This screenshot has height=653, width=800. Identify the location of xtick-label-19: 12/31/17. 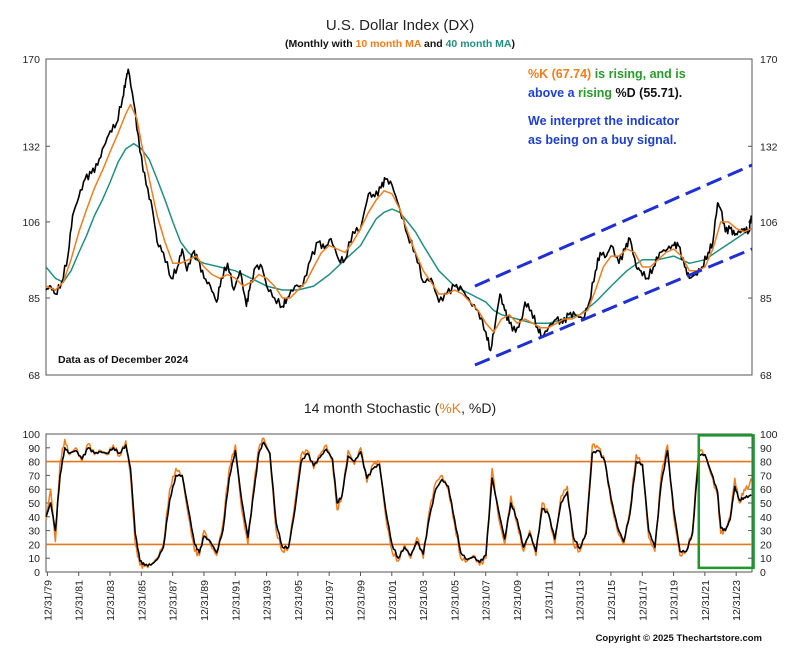
(643, 600).